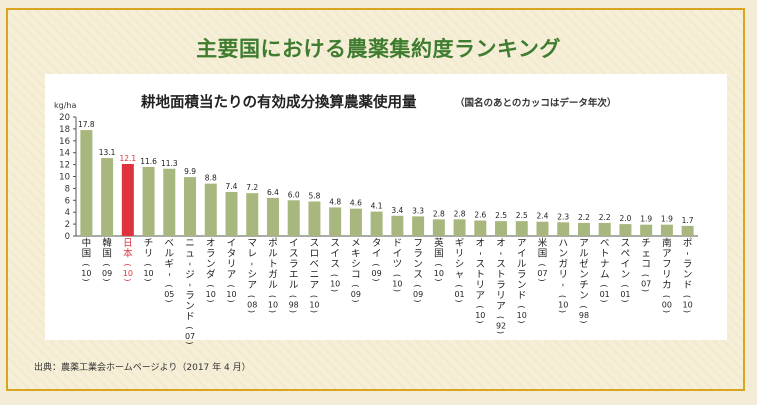 This screenshot has height=405, width=757. I want to click on category-label-char: チ, so click(584, 285).